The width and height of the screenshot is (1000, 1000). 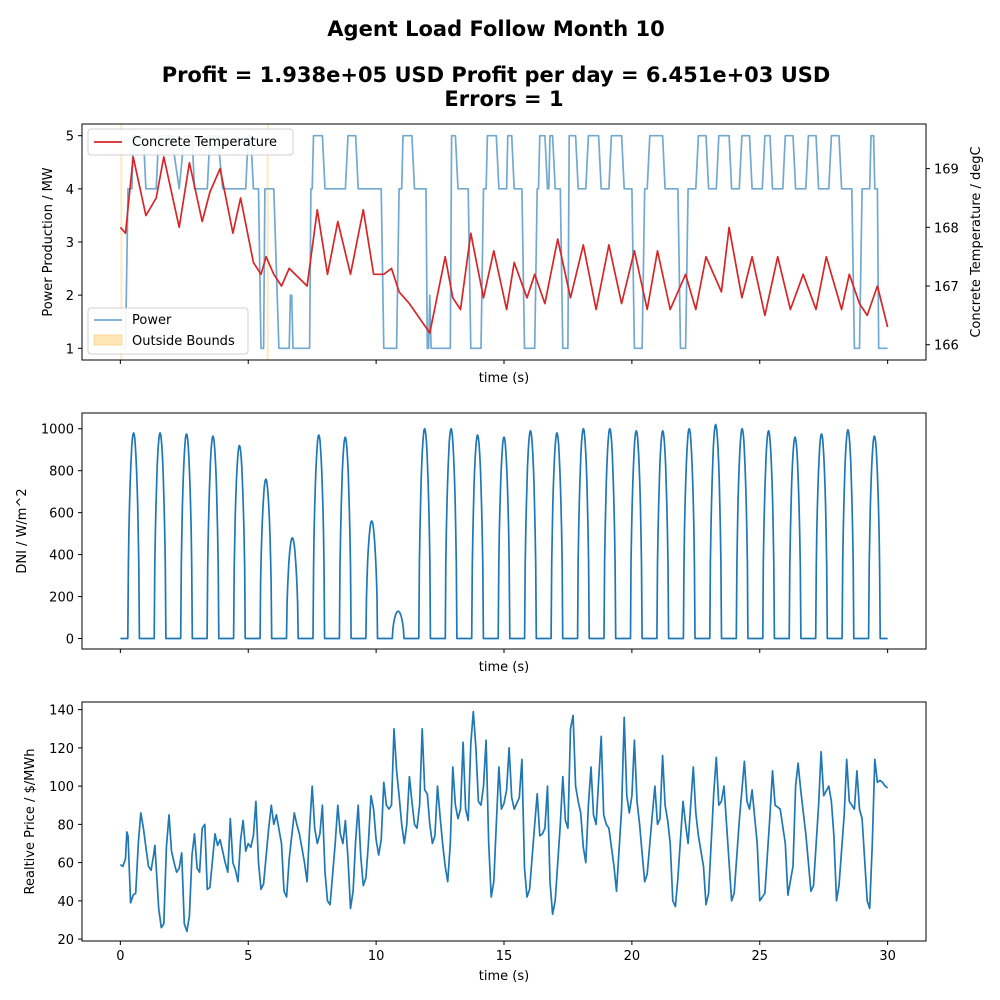 I want to click on legend-swatch-outside-bounds, so click(x=108, y=340).